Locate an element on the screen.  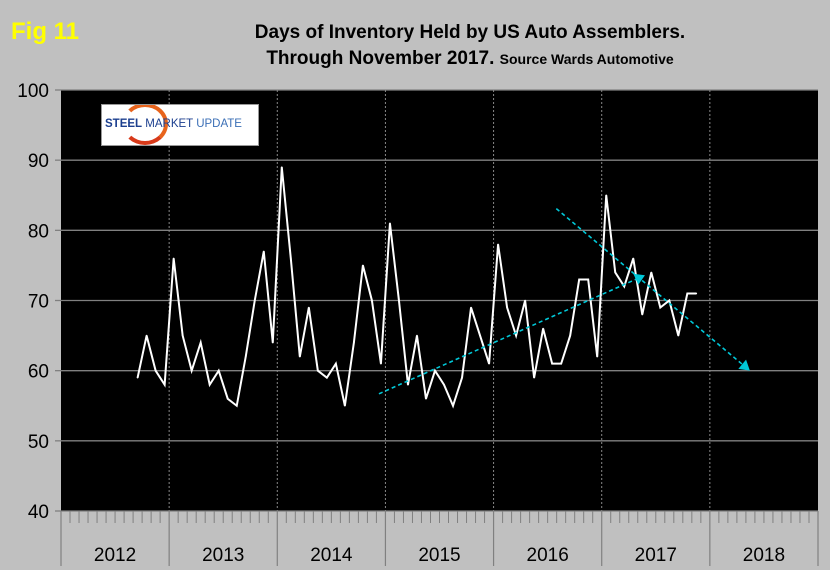
x-year-label: 2017 is located at coordinates (656, 555).